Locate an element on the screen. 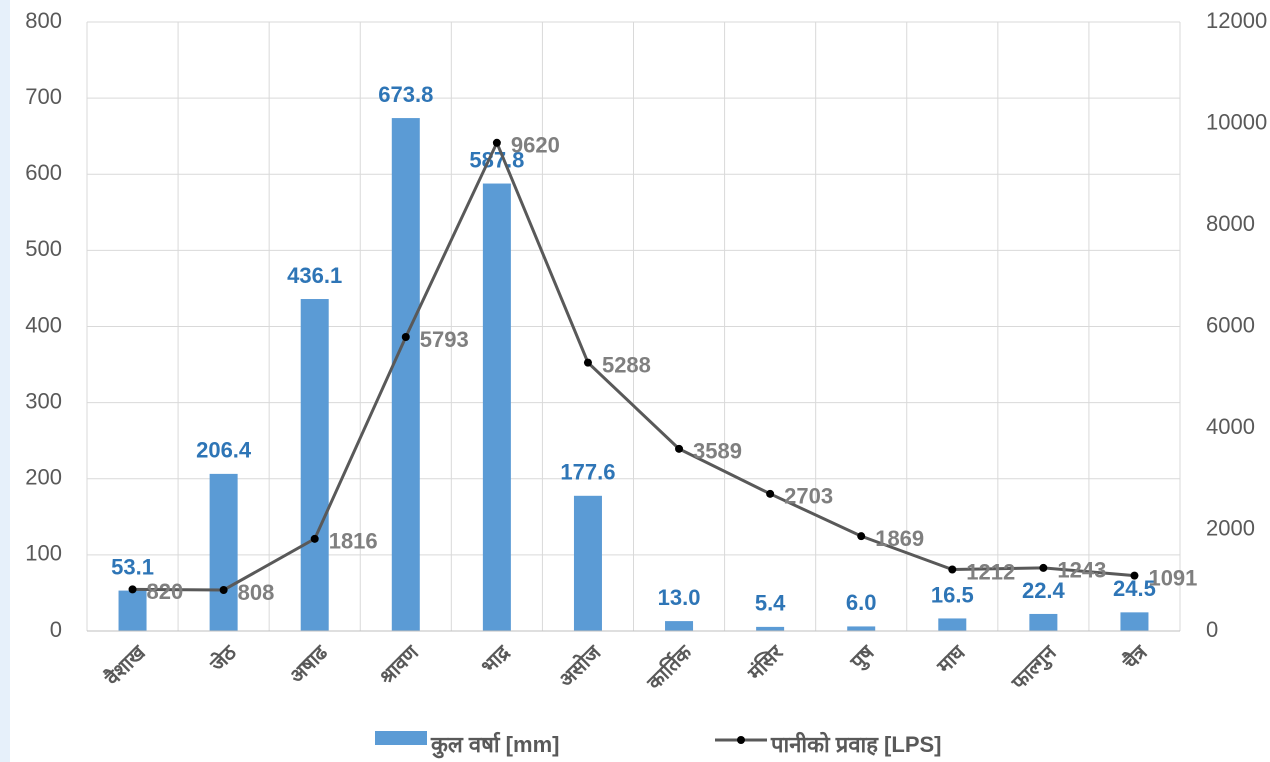 This screenshot has height=762, width=1270. legend-label: कुल वर्षा [mm] is located at coordinates (494, 745).